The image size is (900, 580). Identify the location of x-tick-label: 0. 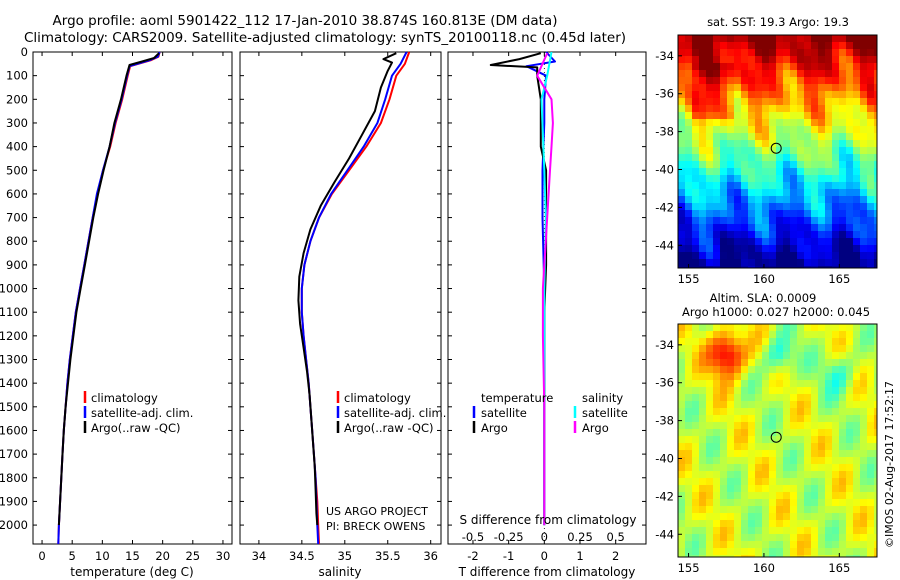
(544, 556).